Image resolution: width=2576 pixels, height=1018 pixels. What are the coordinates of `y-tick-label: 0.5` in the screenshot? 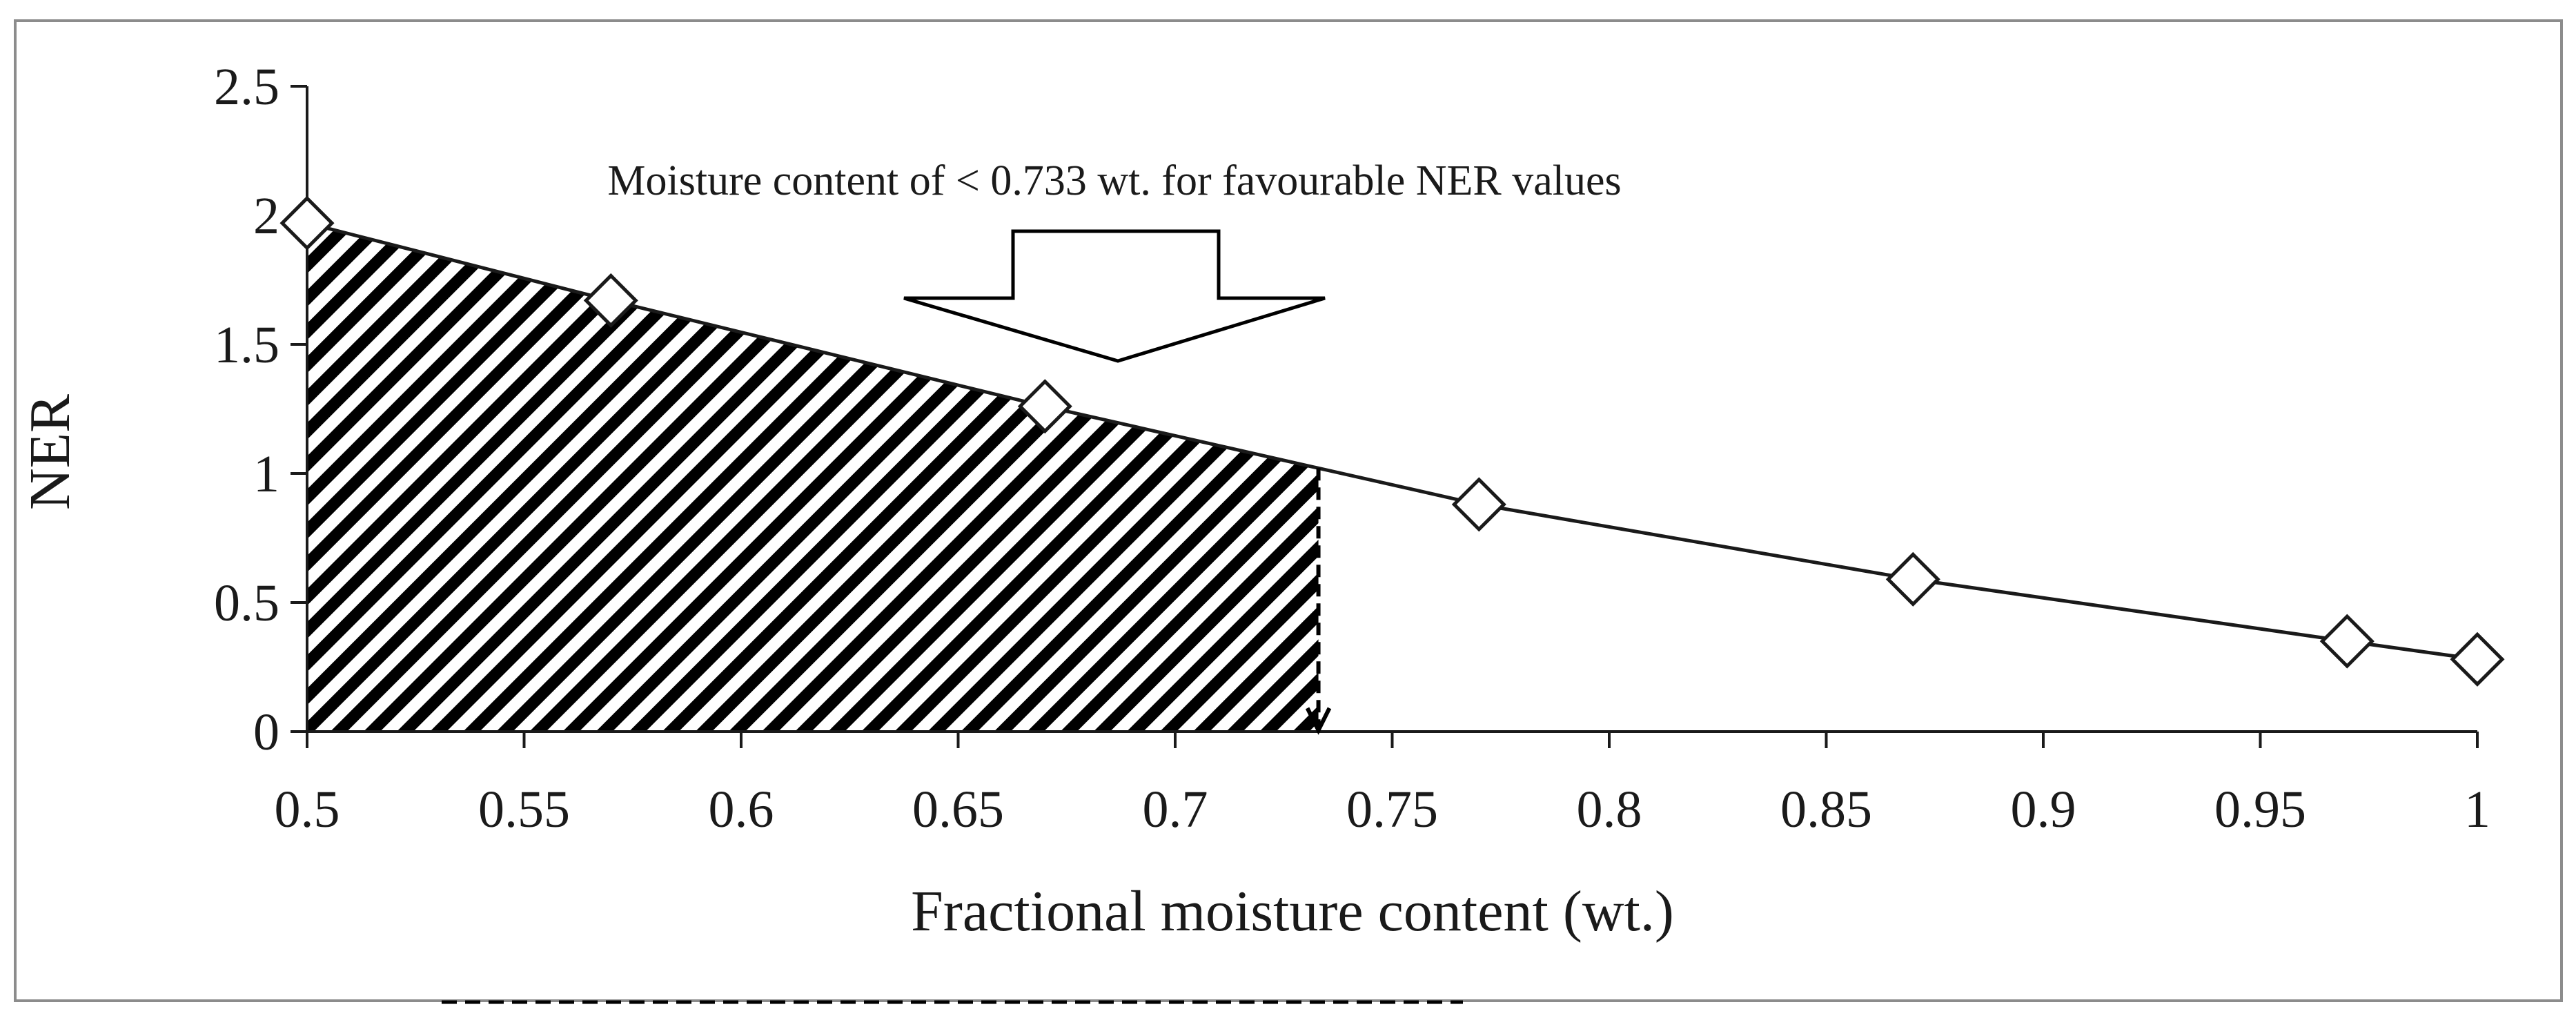 It's located at (246, 603).